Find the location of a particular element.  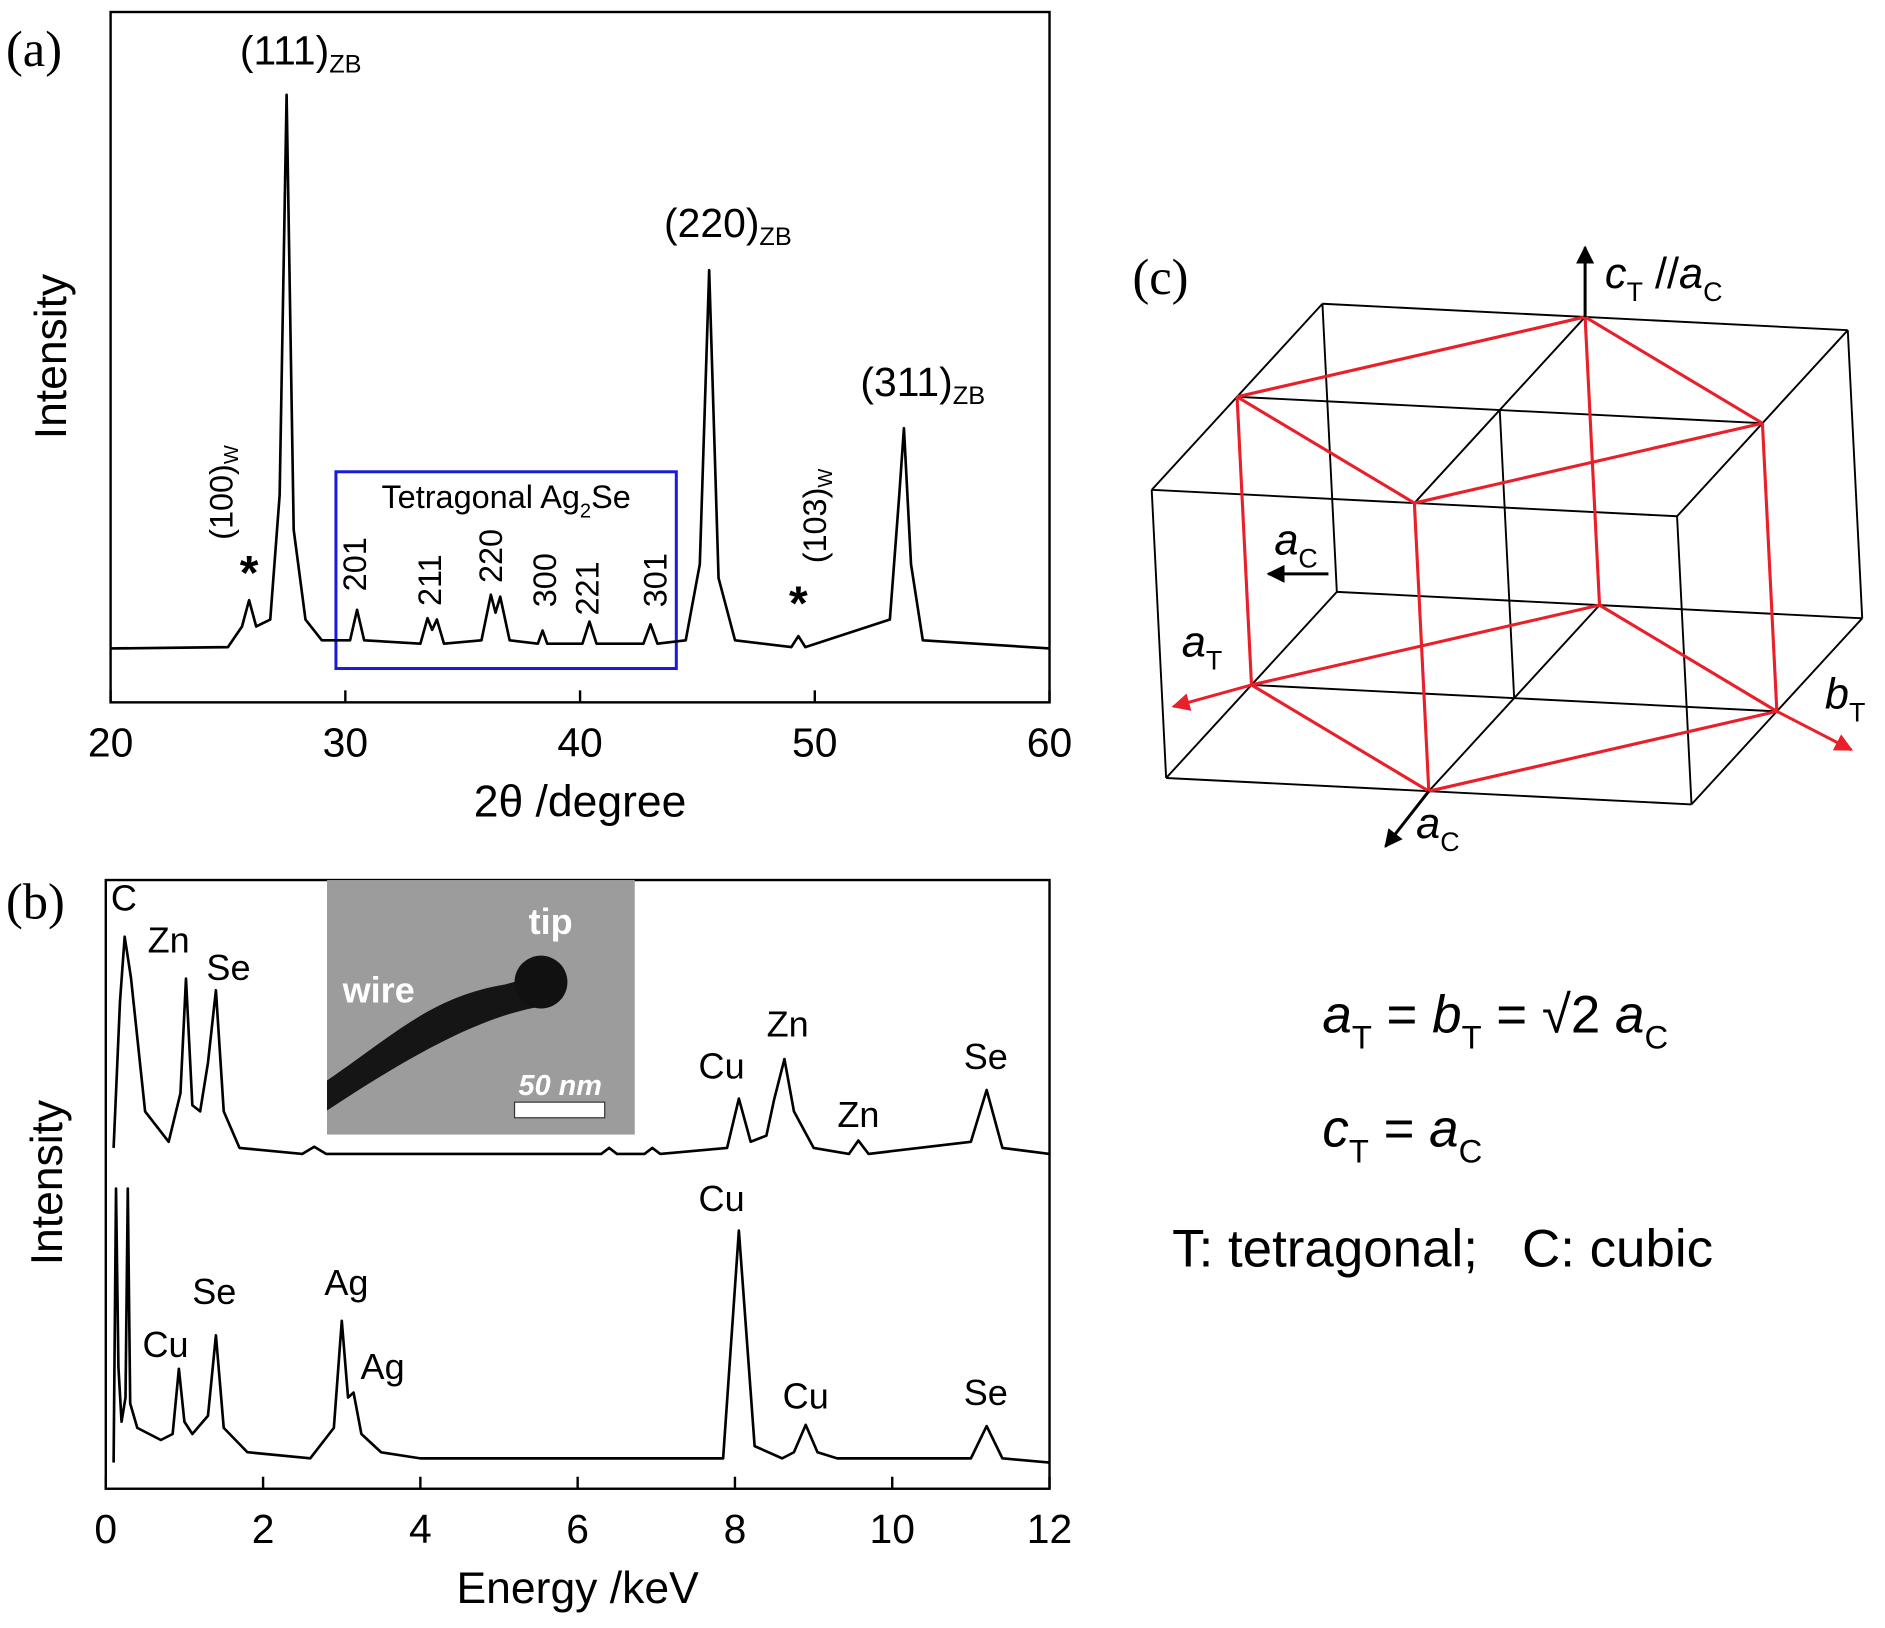

x-tick-label: 0 is located at coordinates (105, 1529).